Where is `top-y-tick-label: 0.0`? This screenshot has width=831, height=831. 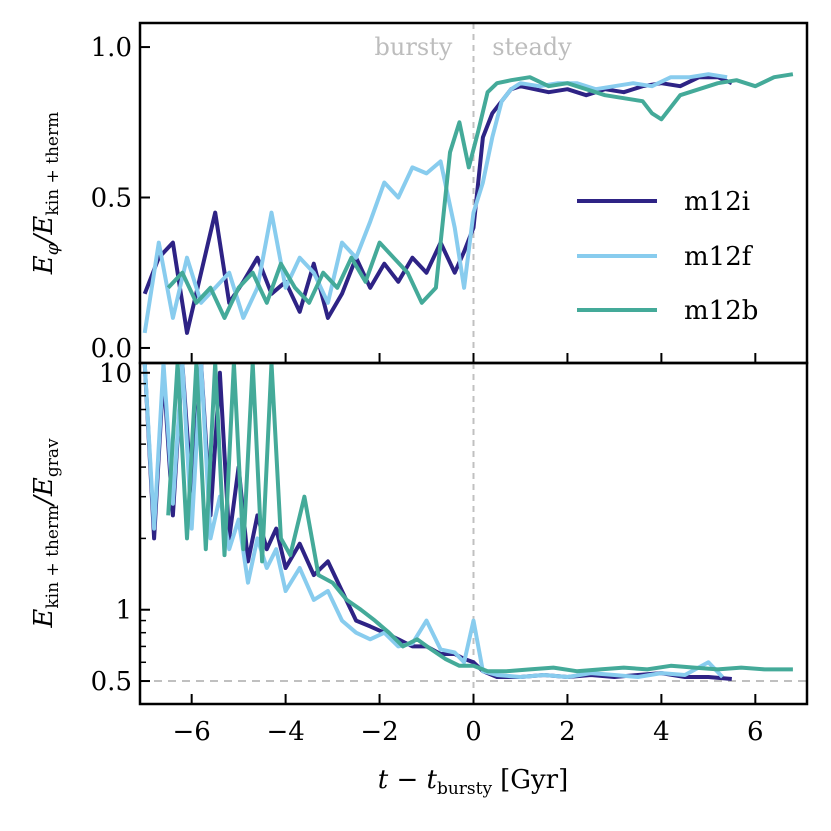 top-y-tick-label: 0.0 is located at coordinates (111, 349).